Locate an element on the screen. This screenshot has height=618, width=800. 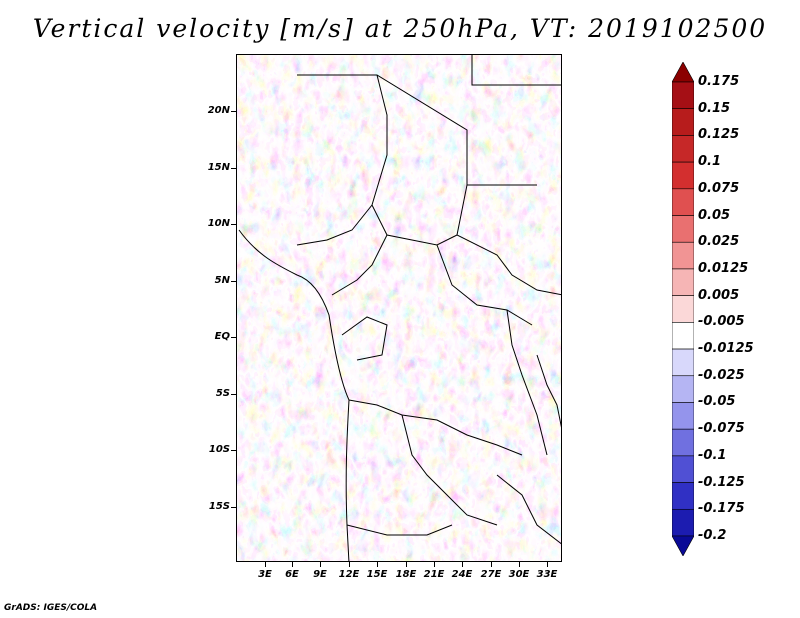
colorbar-label: -0.1 is located at coordinates (712, 455).